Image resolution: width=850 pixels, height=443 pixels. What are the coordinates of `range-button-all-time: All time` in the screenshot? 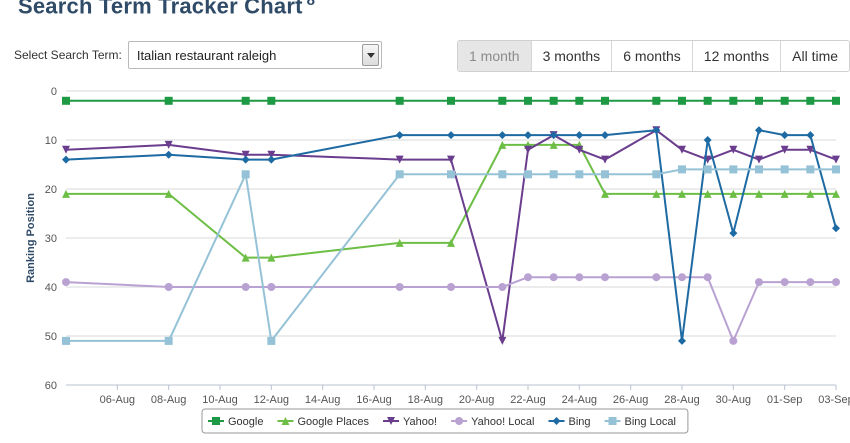 It's located at (815, 56).